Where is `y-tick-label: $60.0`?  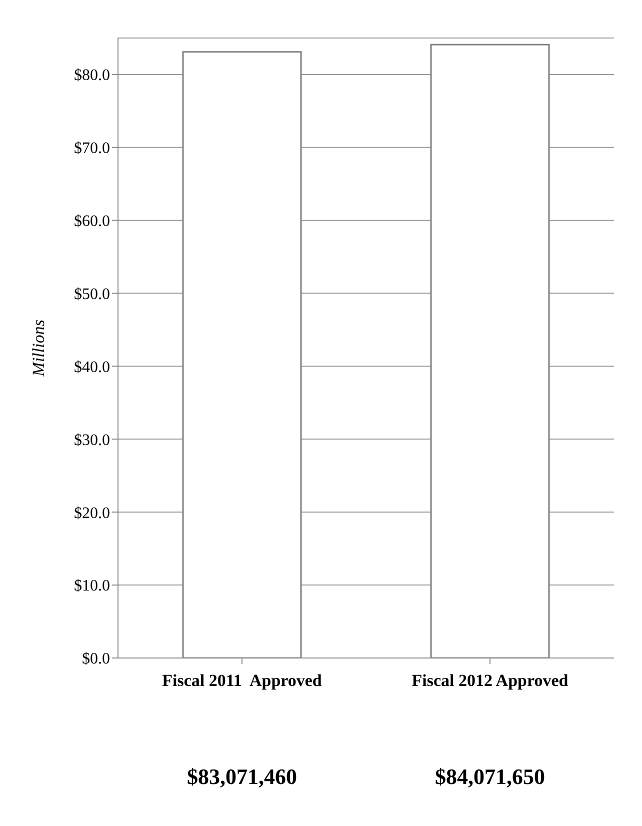 y-tick-label: $60.0 is located at coordinates (92, 221).